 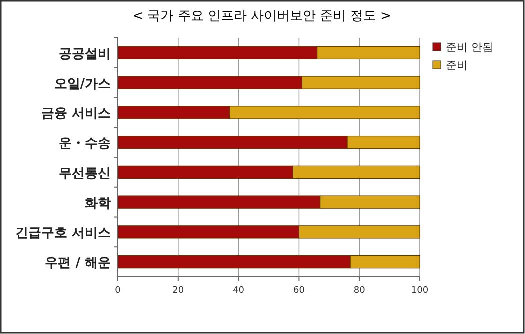 What do you see at coordinates (118, 291) in the screenshot?
I see `x-tick-label: 0` at bounding box center [118, 291].